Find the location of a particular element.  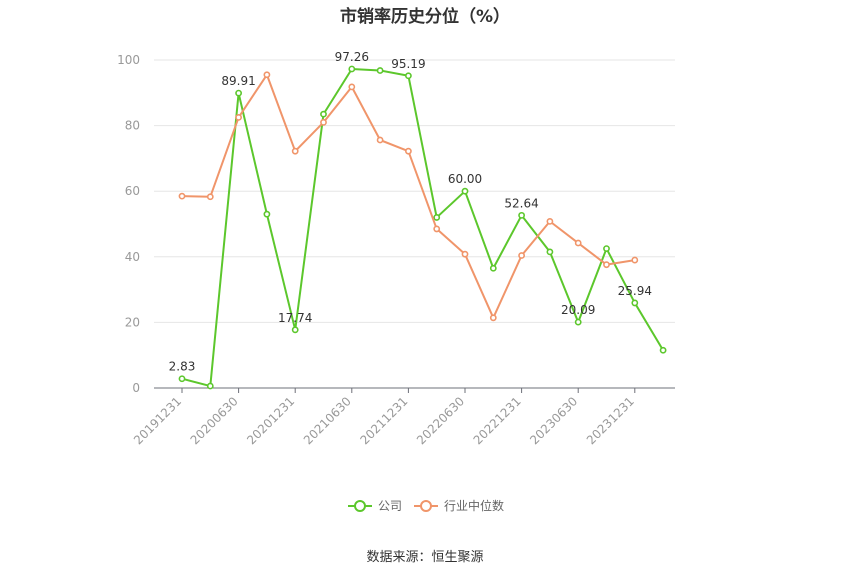

data-label: 52.64 is located at coordinates (521, 203).